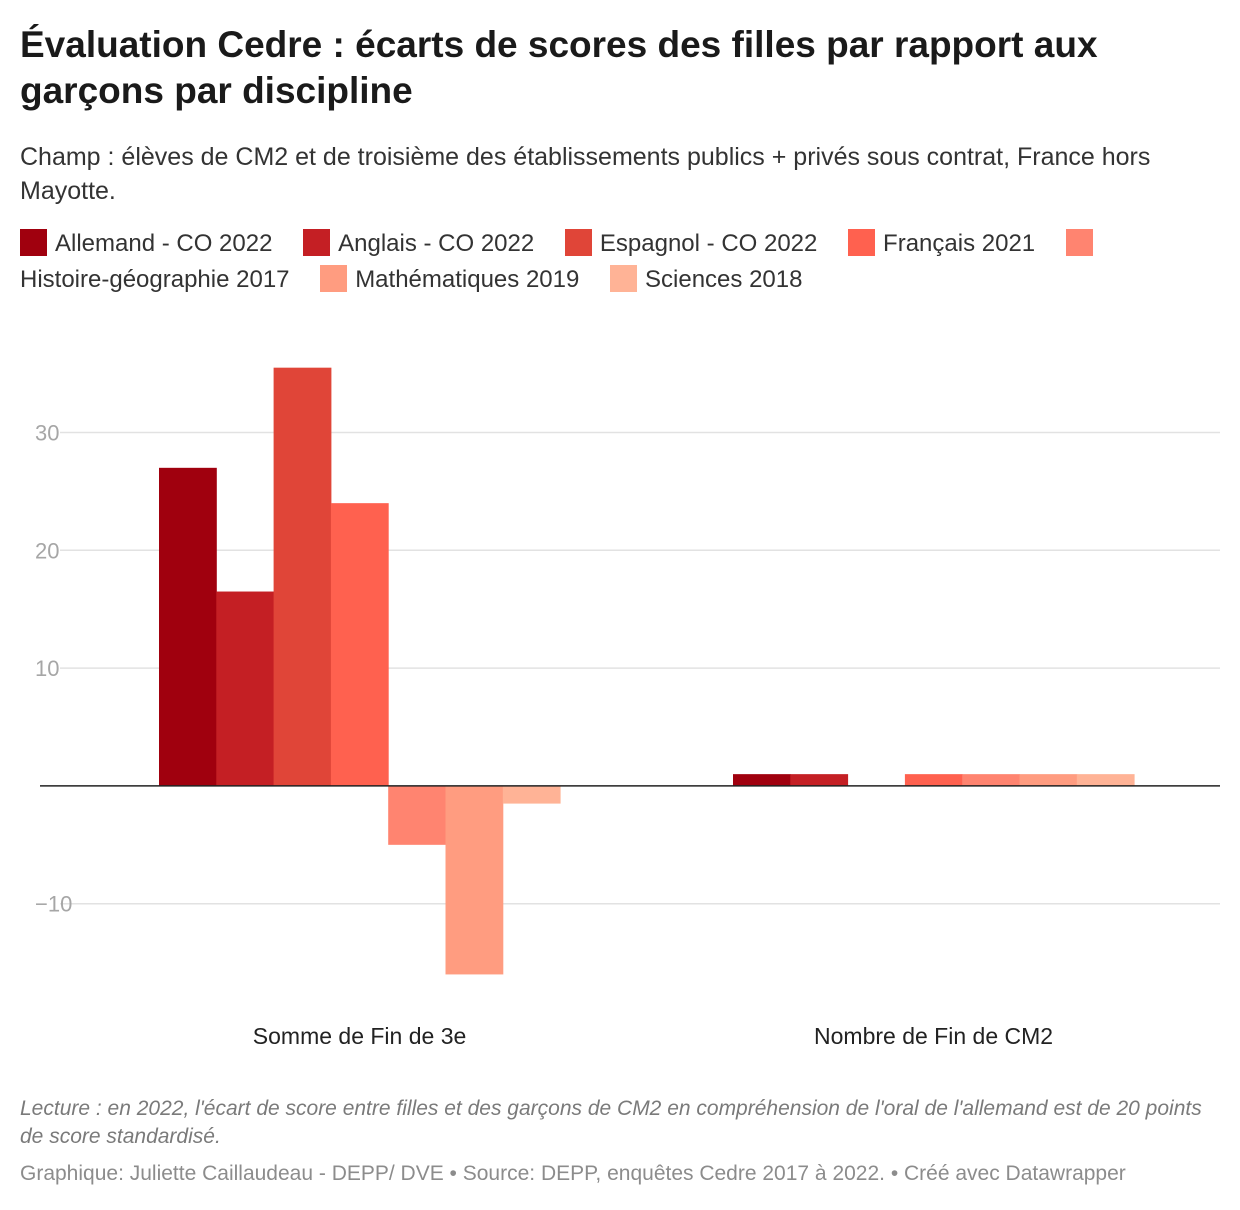 Image resolution: width=1240 pixels, height=1210 pixels. I want to click on x-category-label: Somme de Fin de 3e, so click(360, 1036).